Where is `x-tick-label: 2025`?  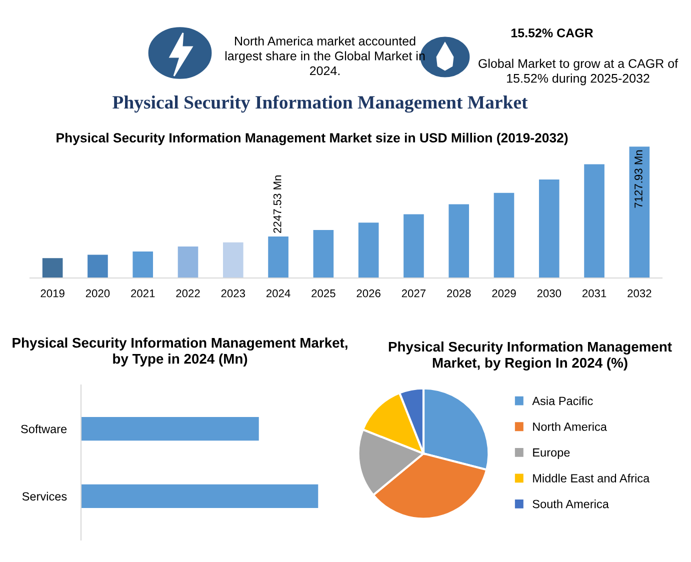
x-tick-label: 2025 is located at coordinates (324, 293).